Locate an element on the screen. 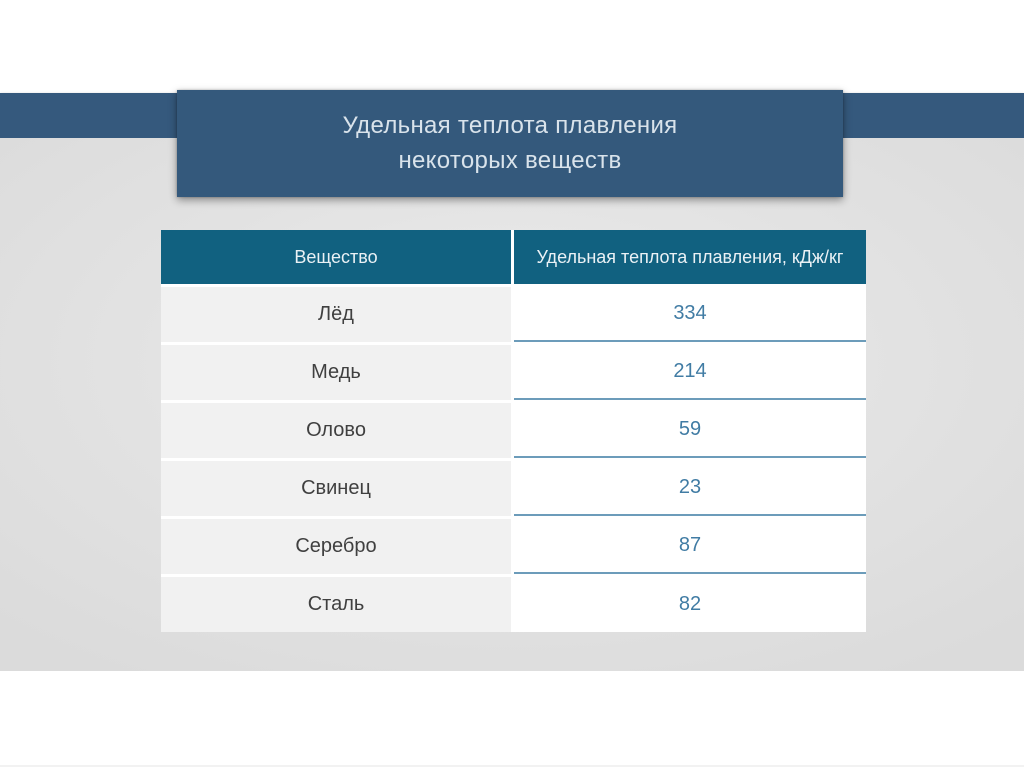  substance-value: 334 is located at coordinates (690, 314).